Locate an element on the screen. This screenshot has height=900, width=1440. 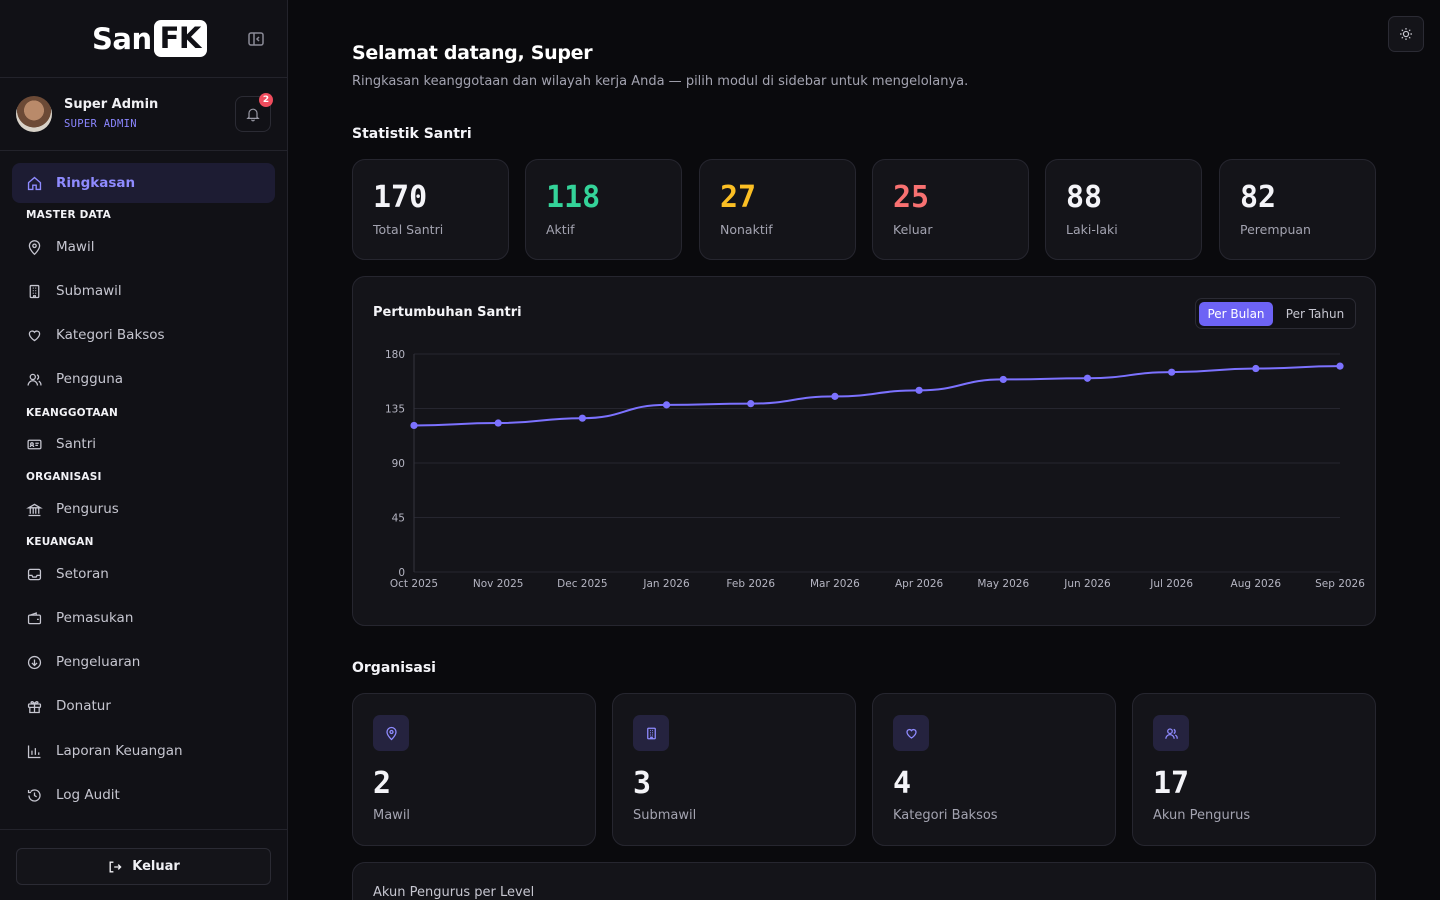
org-value: 4 is located at coordinates (902, 783).